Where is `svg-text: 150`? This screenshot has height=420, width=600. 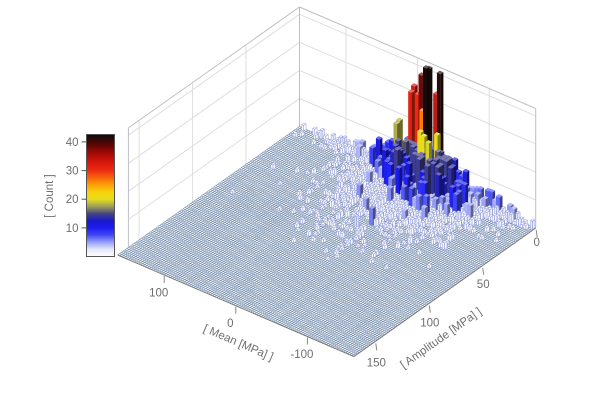 svg-text: 150 is located at coordinates (376, 363).